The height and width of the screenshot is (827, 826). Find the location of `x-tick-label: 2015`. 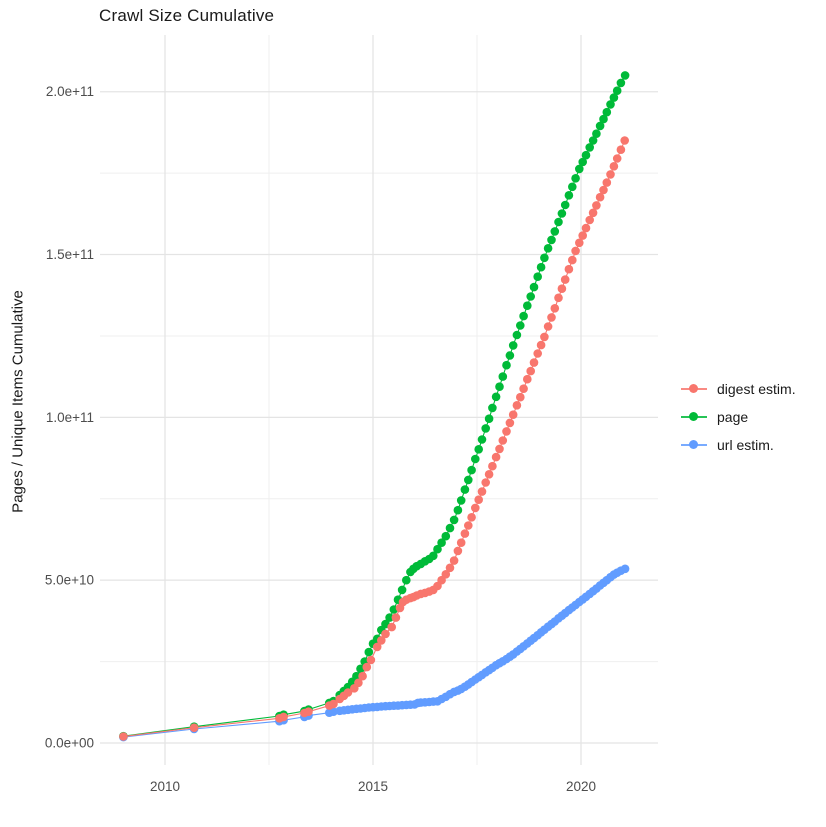

x-tick-label: 2015 is located at coordinates (373, 786).